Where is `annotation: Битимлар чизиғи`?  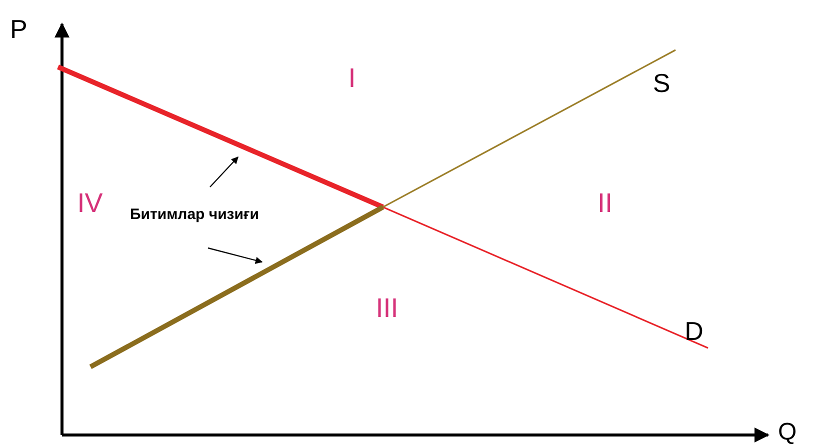
annotation: Битимлар чизиғи is located at coordinates (194, 214).